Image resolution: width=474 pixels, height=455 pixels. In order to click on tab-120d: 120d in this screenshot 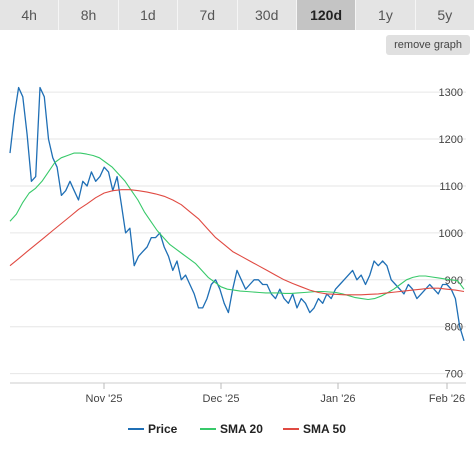, I will do `click(326, 15)`.